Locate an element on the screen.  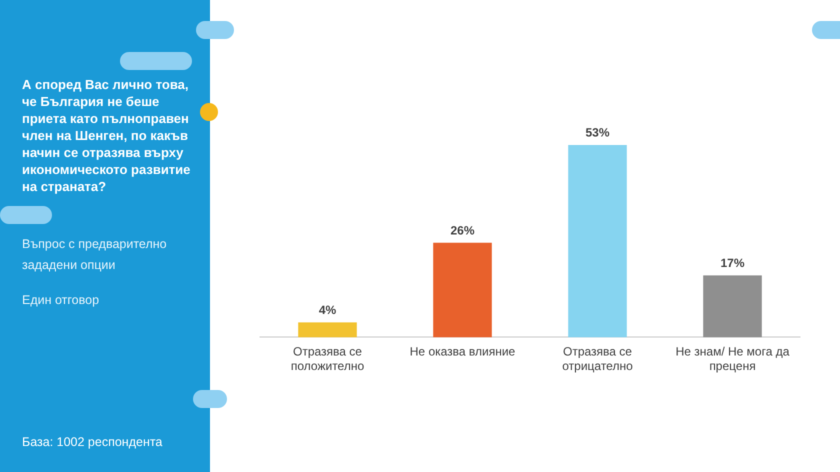
text: База: 1002 респондента is located at coordinates (93, 442).